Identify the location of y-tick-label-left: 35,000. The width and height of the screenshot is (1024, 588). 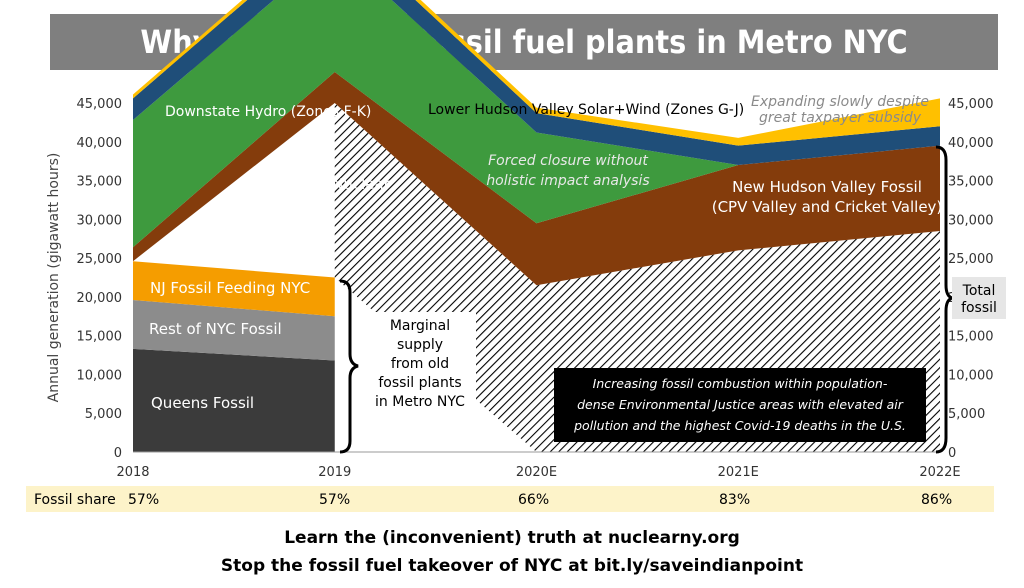
(100, 182).